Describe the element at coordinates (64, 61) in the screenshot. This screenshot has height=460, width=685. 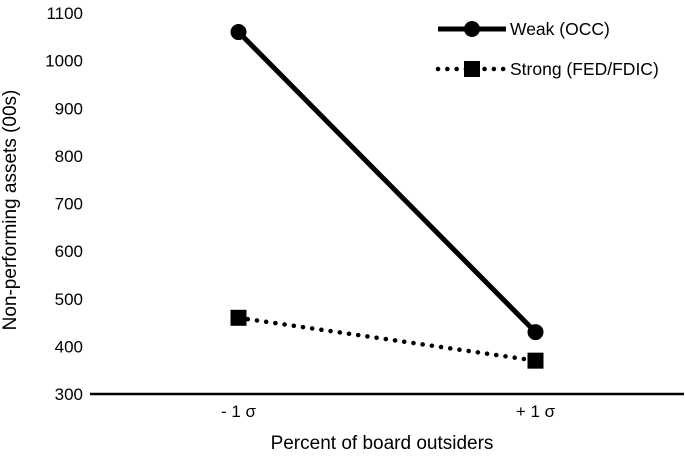
I see `y-tick-label: 1000` at that location.